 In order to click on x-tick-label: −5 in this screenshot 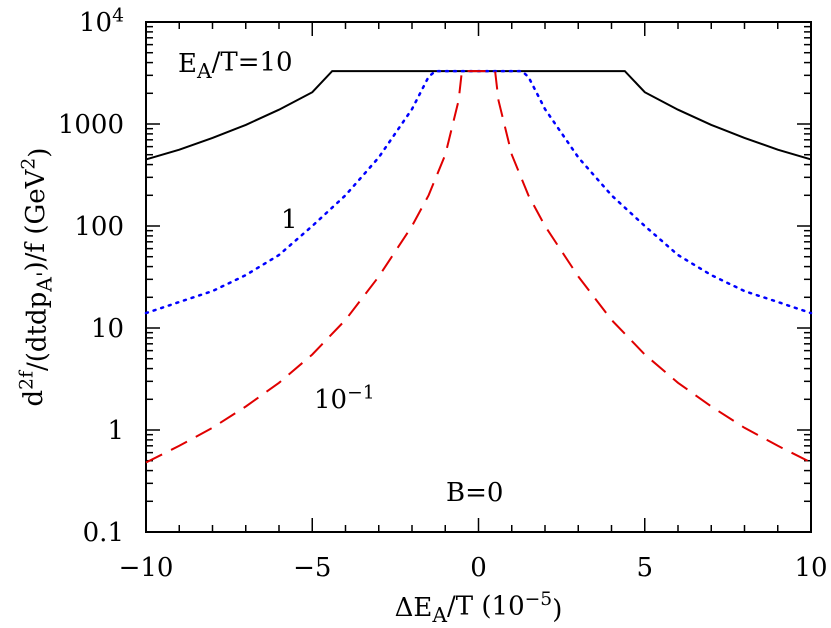, I will do `click(312, 568)`.